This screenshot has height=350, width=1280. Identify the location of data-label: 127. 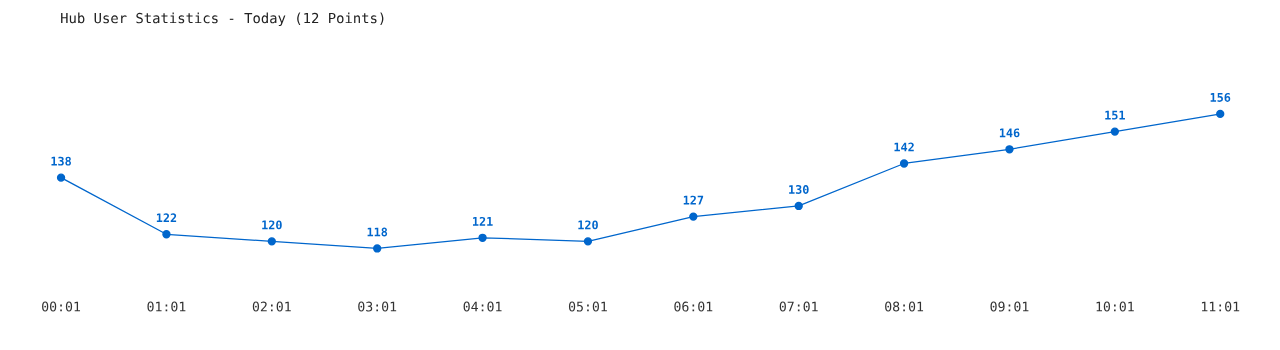
(693, 200).